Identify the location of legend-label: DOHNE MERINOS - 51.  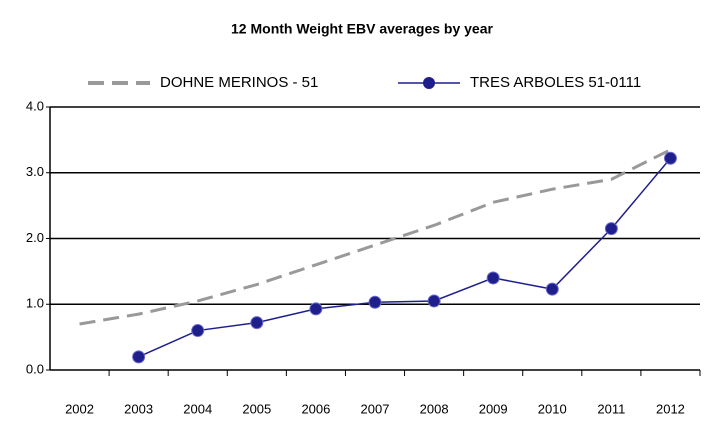
(239, 82).